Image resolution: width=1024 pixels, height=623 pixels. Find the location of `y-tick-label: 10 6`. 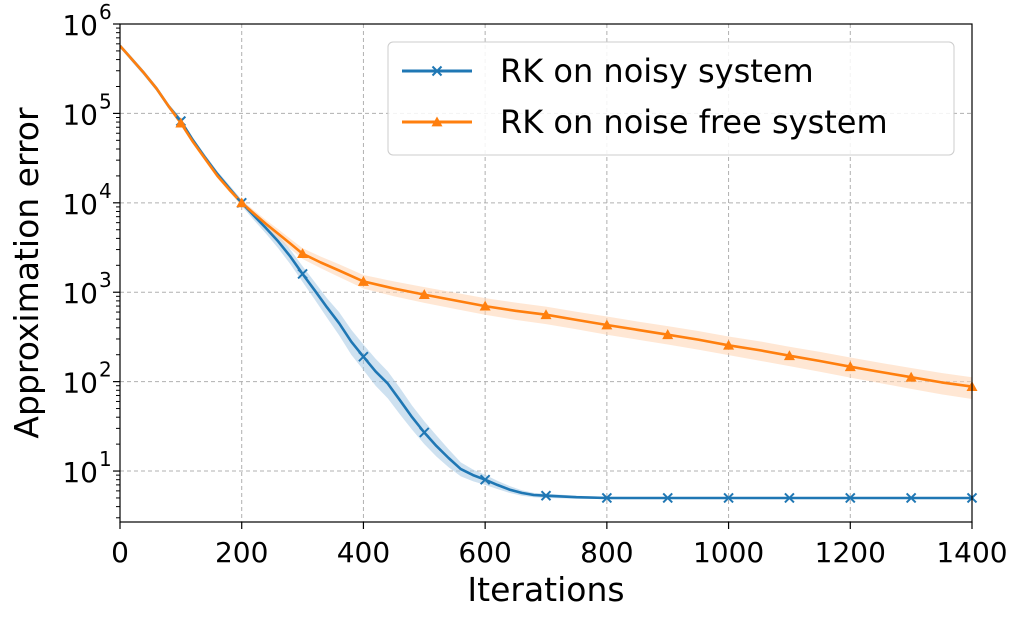

y-tick-label: 10 6 is located at coordinates (86, 21).